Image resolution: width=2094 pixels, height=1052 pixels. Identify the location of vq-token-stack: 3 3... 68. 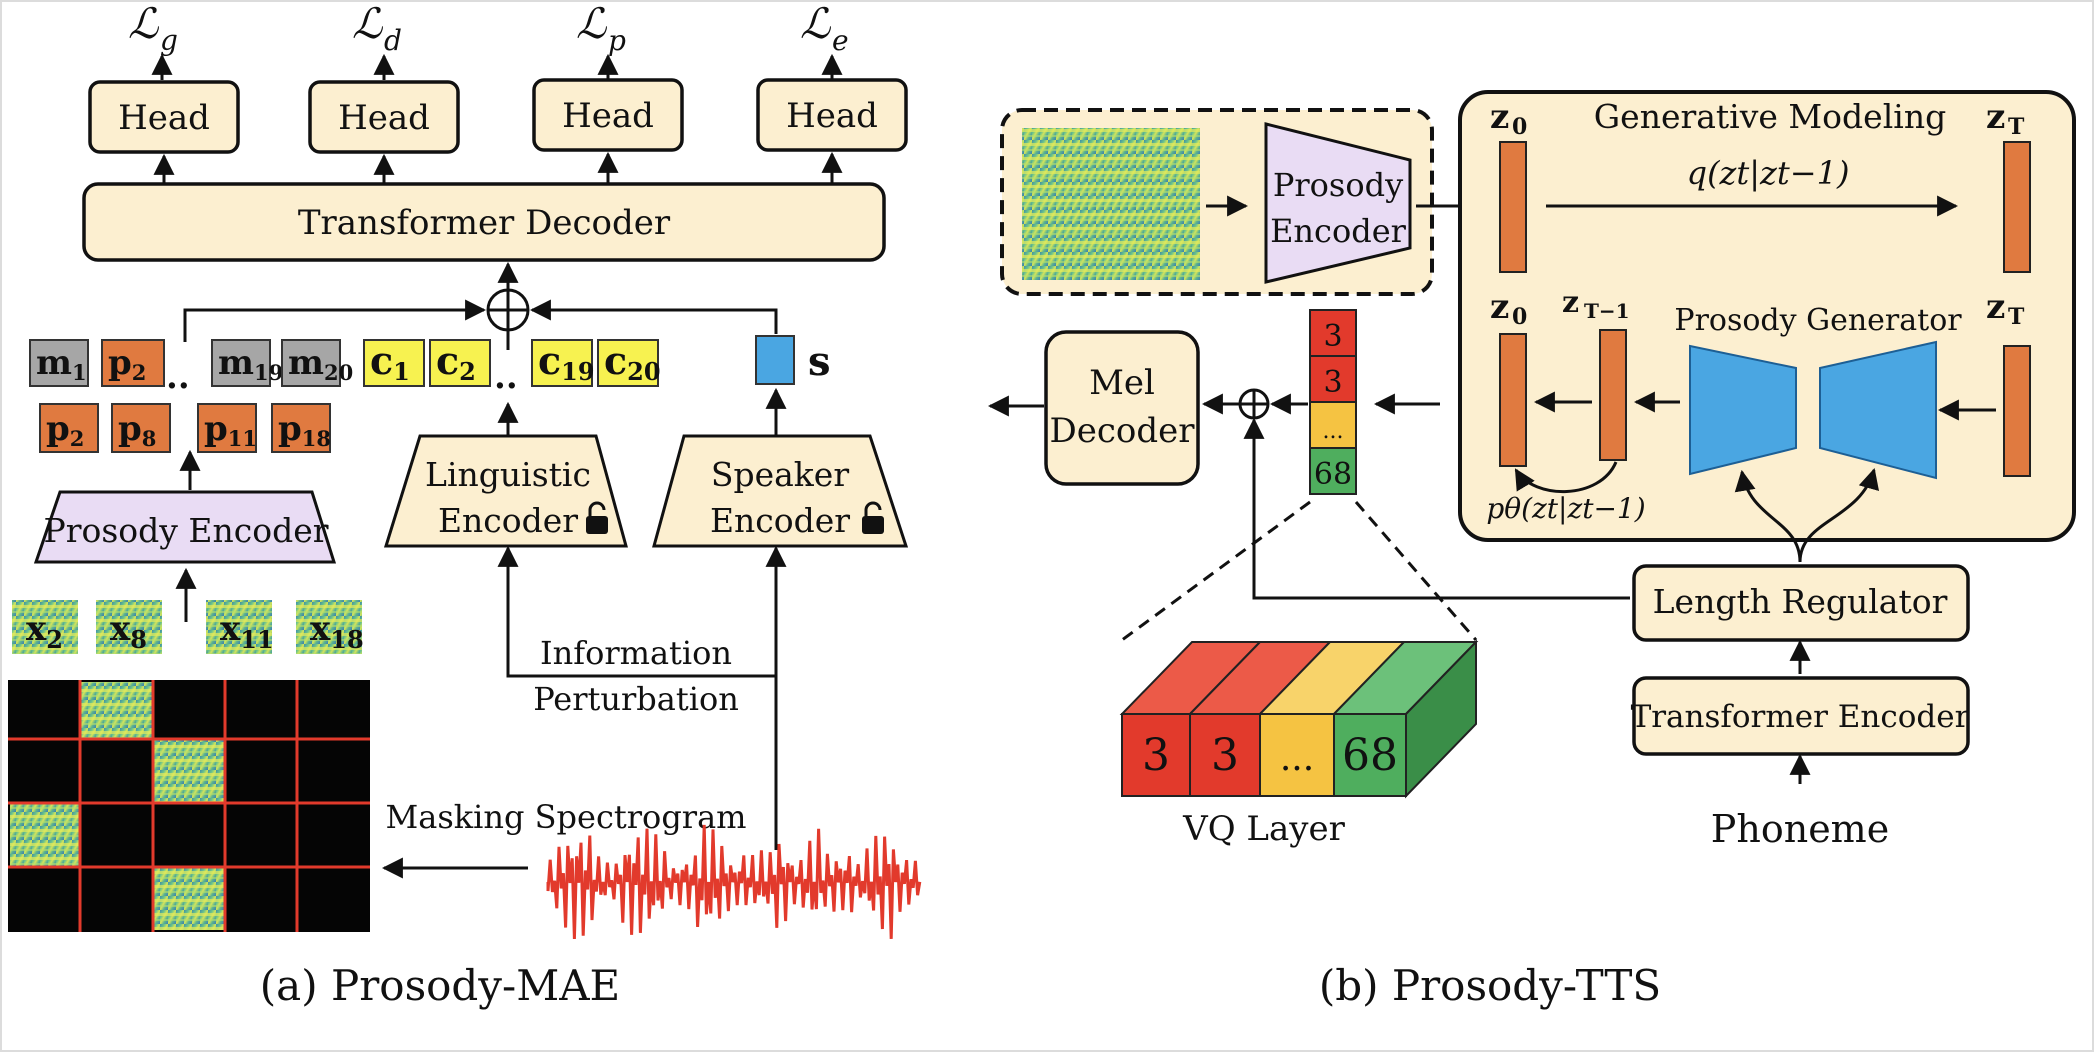
(1333, 402).